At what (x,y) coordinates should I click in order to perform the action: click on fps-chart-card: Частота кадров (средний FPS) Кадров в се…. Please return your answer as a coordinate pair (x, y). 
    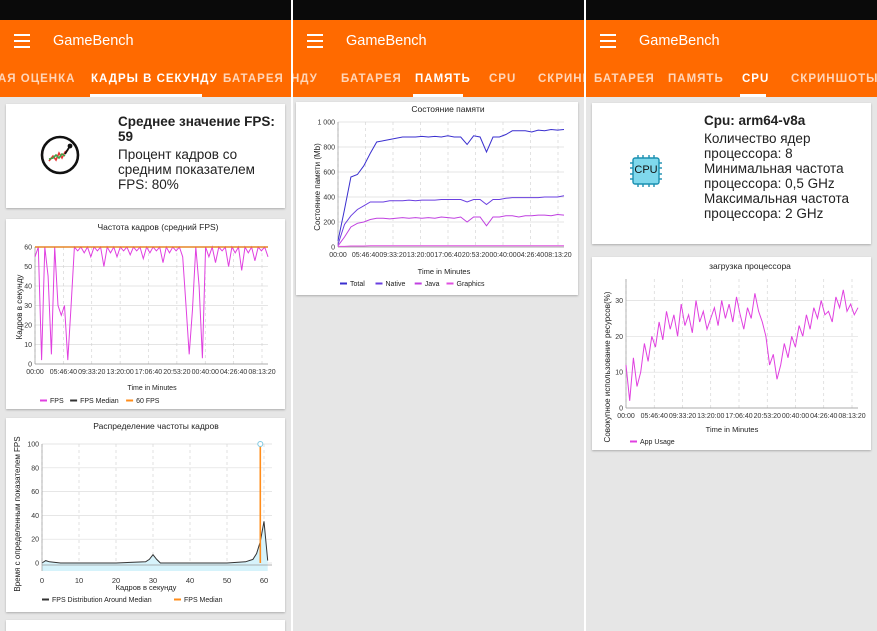
    Looking at the image, I should click on (145, 314).